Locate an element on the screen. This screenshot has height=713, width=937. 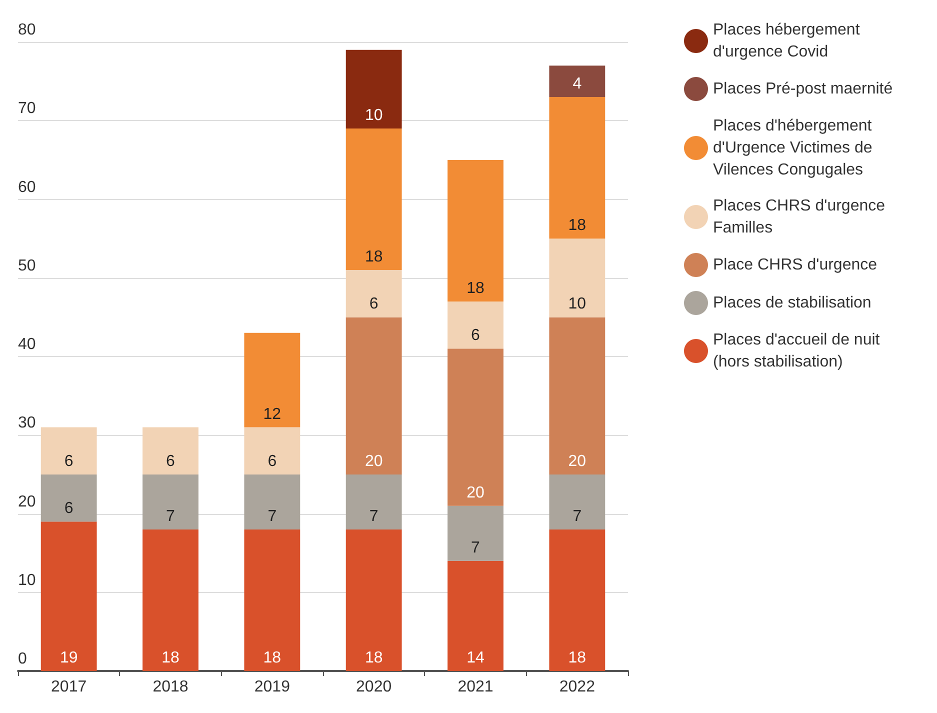
x-tick-label: 2017 is located at coordinates (69, 687).